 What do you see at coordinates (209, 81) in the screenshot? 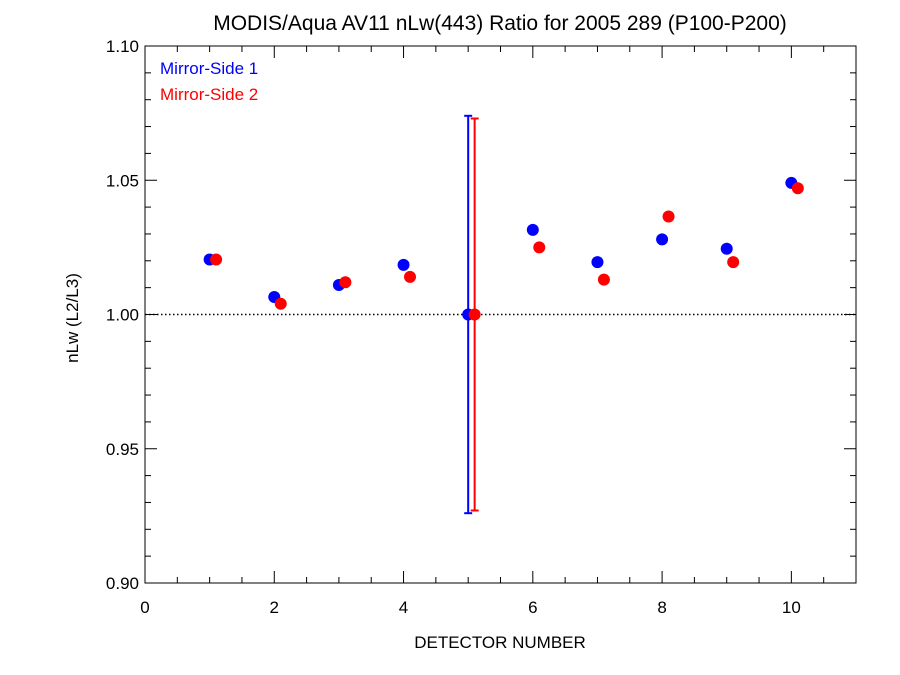
I see `legend: Mirror-Side 1 Mirror-Side 2` at bounding box center [209, 81].